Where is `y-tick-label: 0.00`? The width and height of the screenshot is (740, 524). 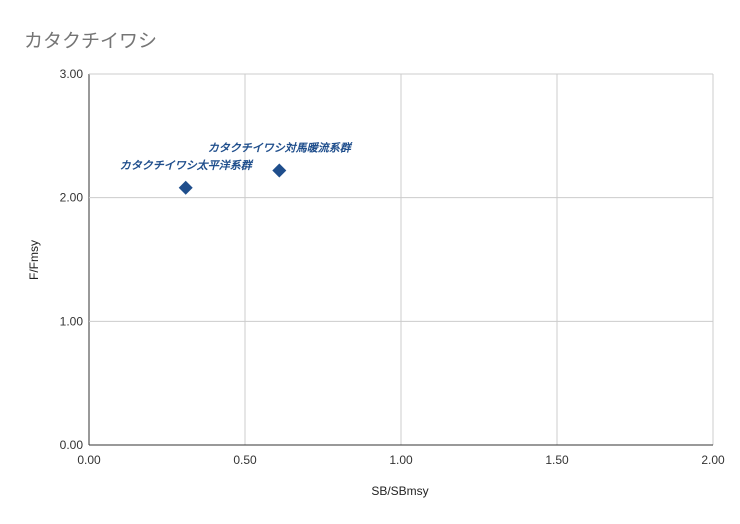
y-tick-label: 0.00 is located at coordinates (72, 445).